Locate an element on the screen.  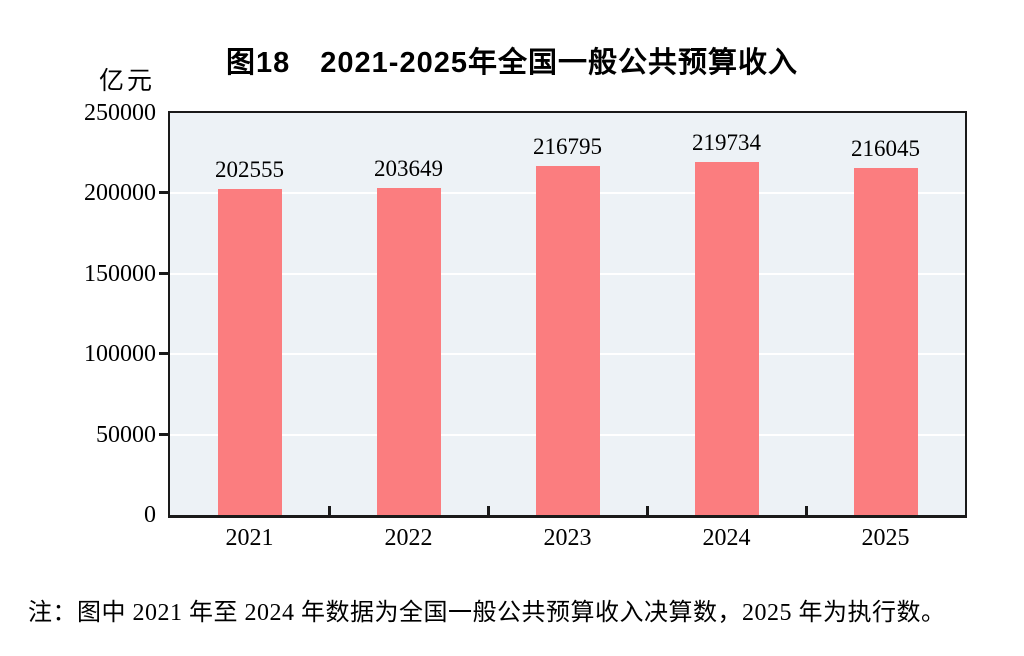
x-axis-category-label: 2022 is located at coordinates (408, 538).